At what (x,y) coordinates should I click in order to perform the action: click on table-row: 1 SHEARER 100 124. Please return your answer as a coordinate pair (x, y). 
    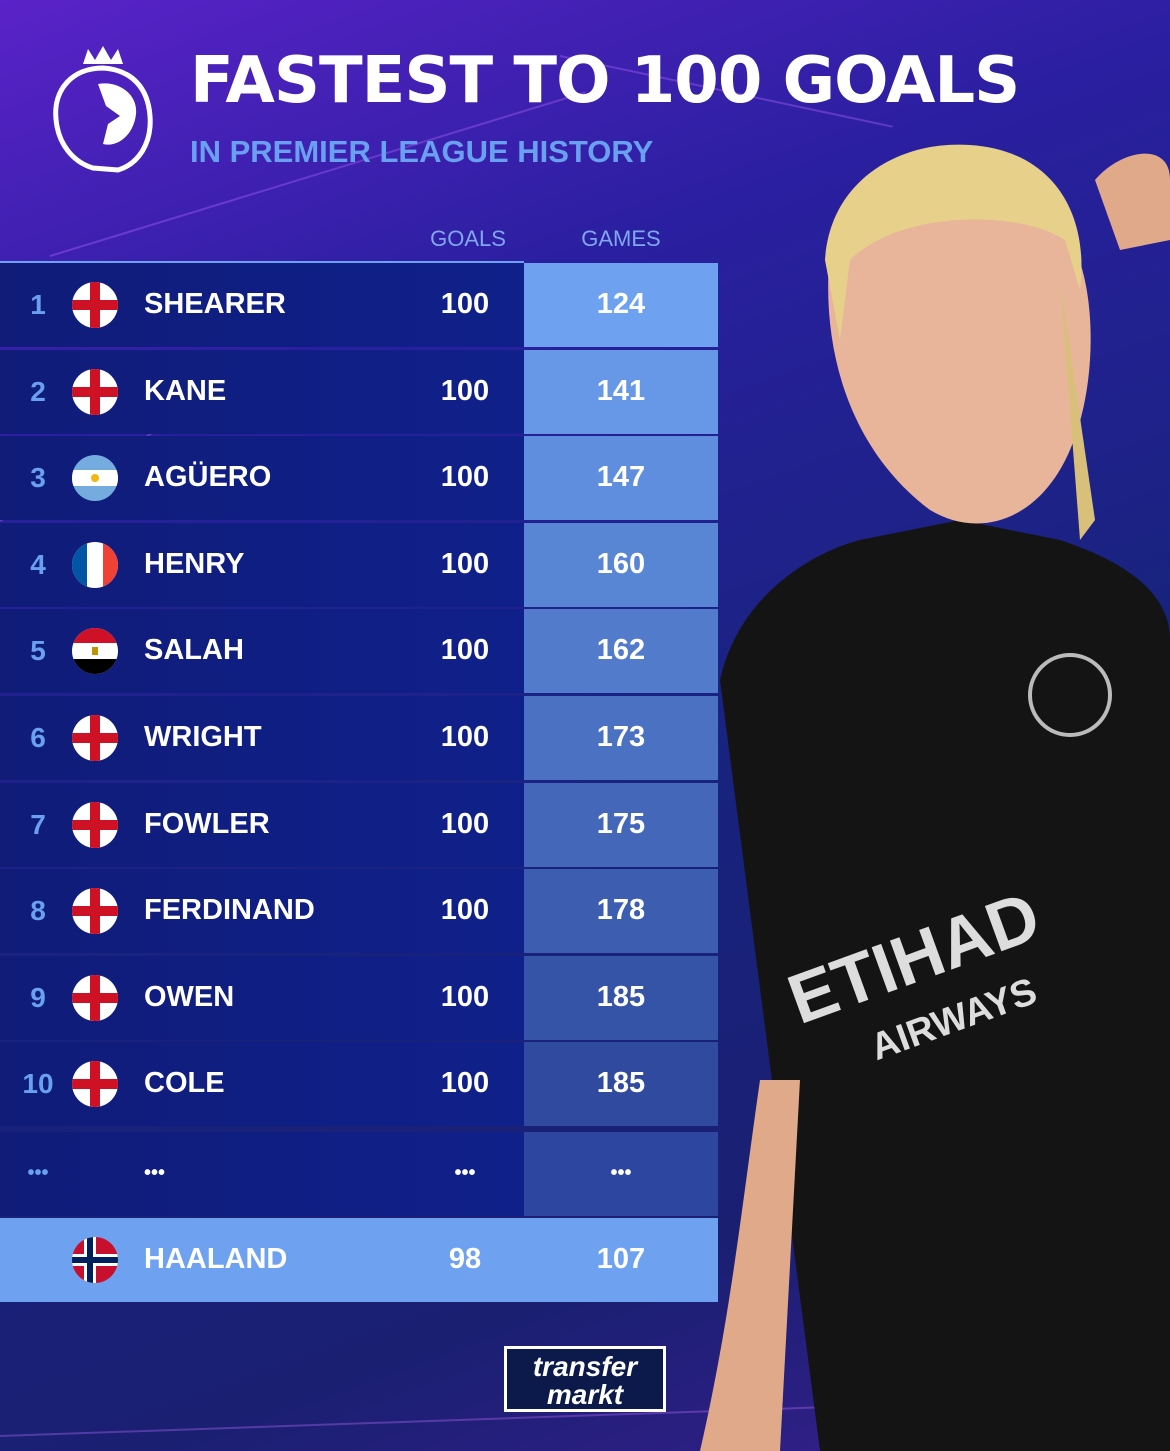
    Looking at the image, I should click on (359, 305).